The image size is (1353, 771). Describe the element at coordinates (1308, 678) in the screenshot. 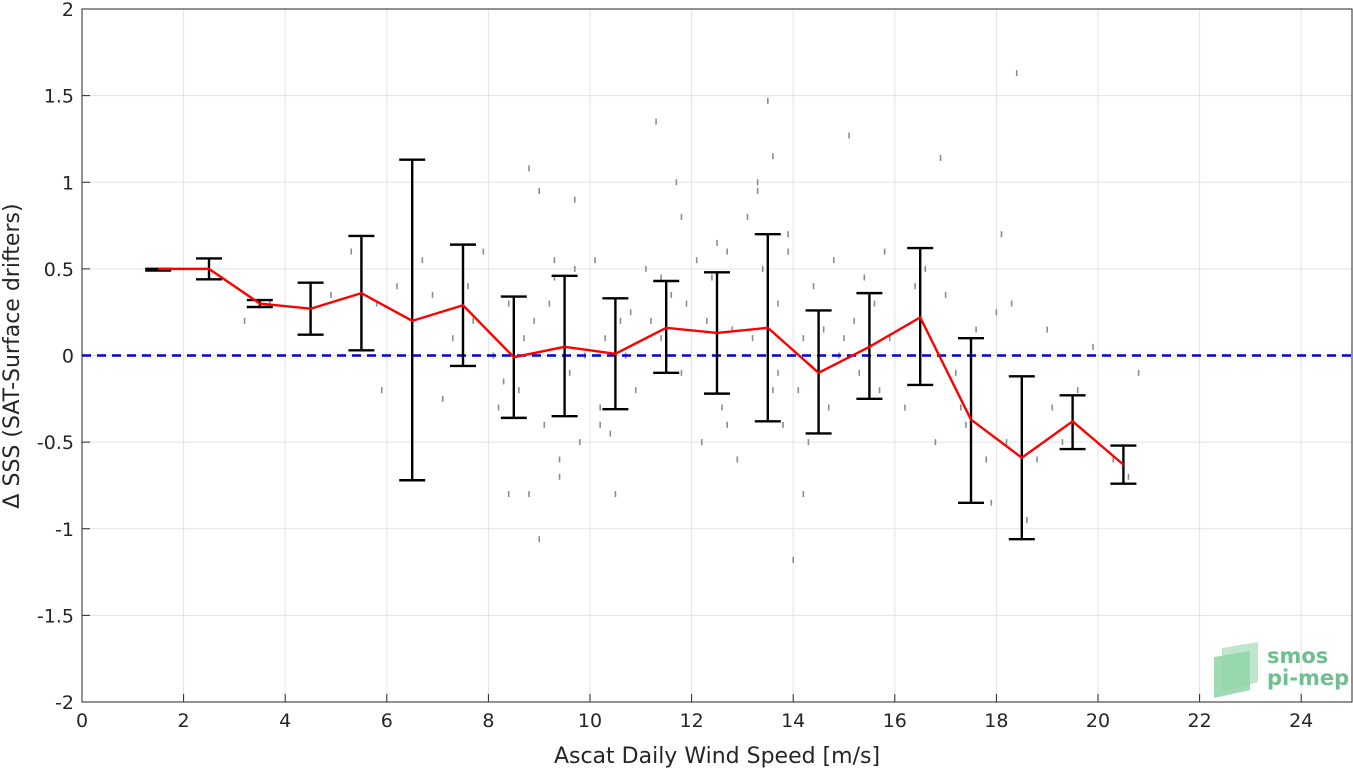

I see `logo-text-pi-mep: pi-mep` at that location.